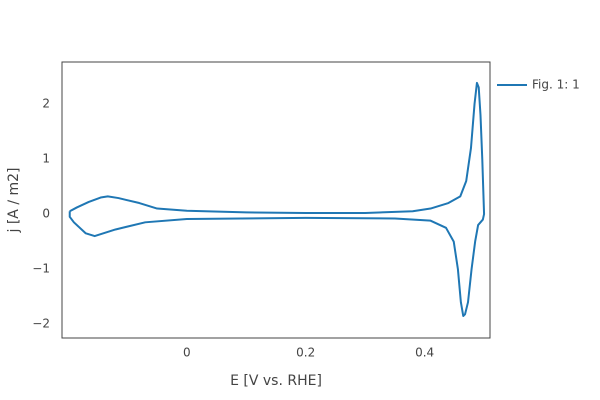 This screenshot has height=400, width=600. What do you see at coordinates (276, 381) in the screenshot?
I see `x-axis-title: E [V vs. RHE]` at bounding box center [276, 381].